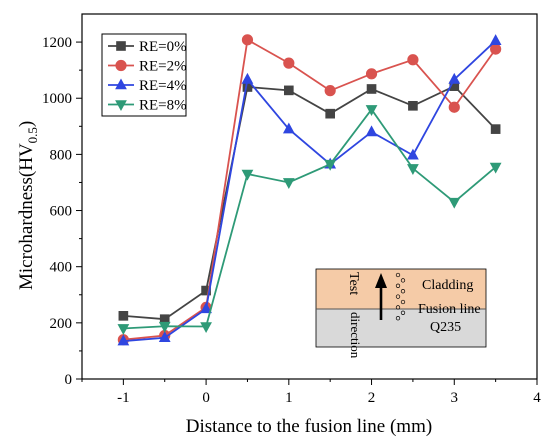  Describe the element at coordinates (32, 135) in the screenshot. I see `y-axis-title-subscript: 0.5` at that location.